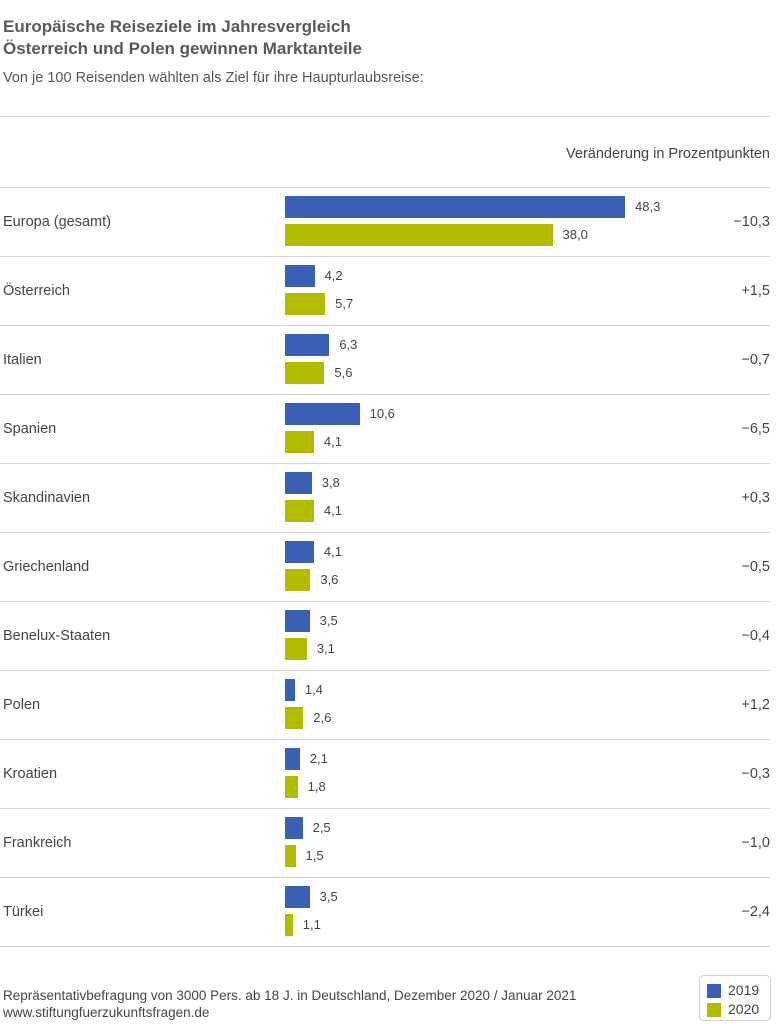 The width and height of the screenshot is (776, 1024). What do you see at coordinates (755, 498) in the screenshot?
I see `change-value: +0,3` at bounding box center [755, 498].